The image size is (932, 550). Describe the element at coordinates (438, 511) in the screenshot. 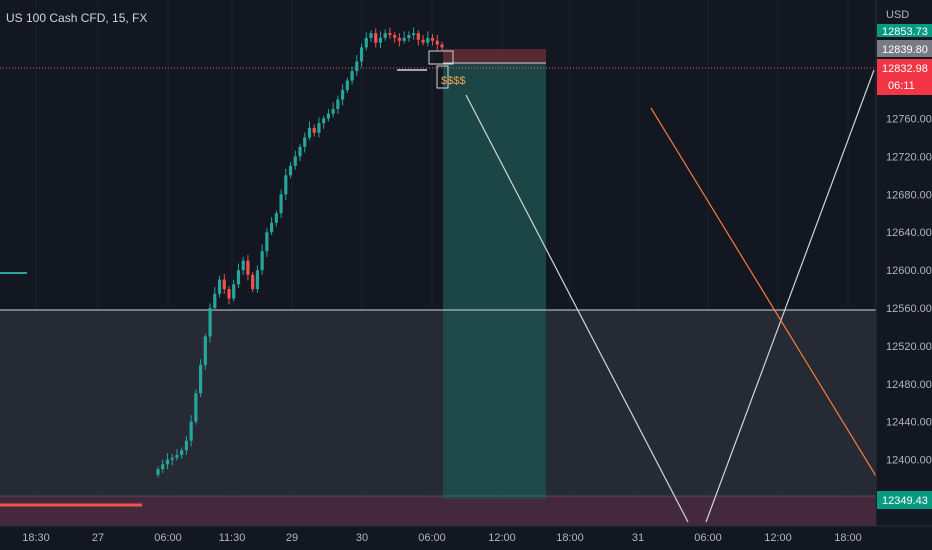

I see `bottom-zone` at that location.